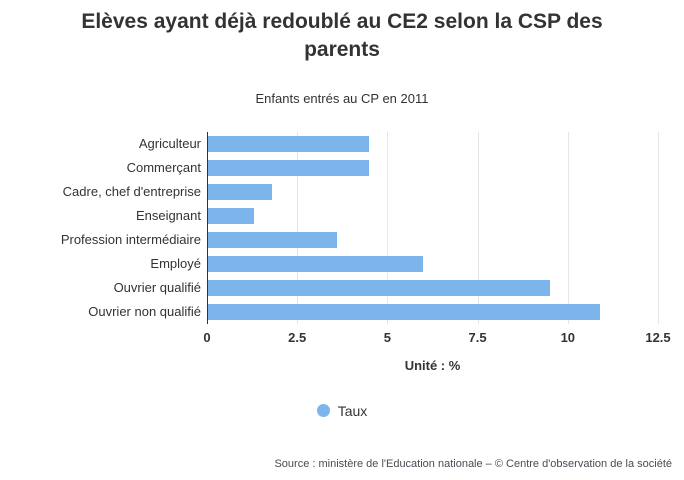  Describe the element at coordinates (144, 312) in the screenshot. I see `category-label: Ouvrier non qualifié` at that location.